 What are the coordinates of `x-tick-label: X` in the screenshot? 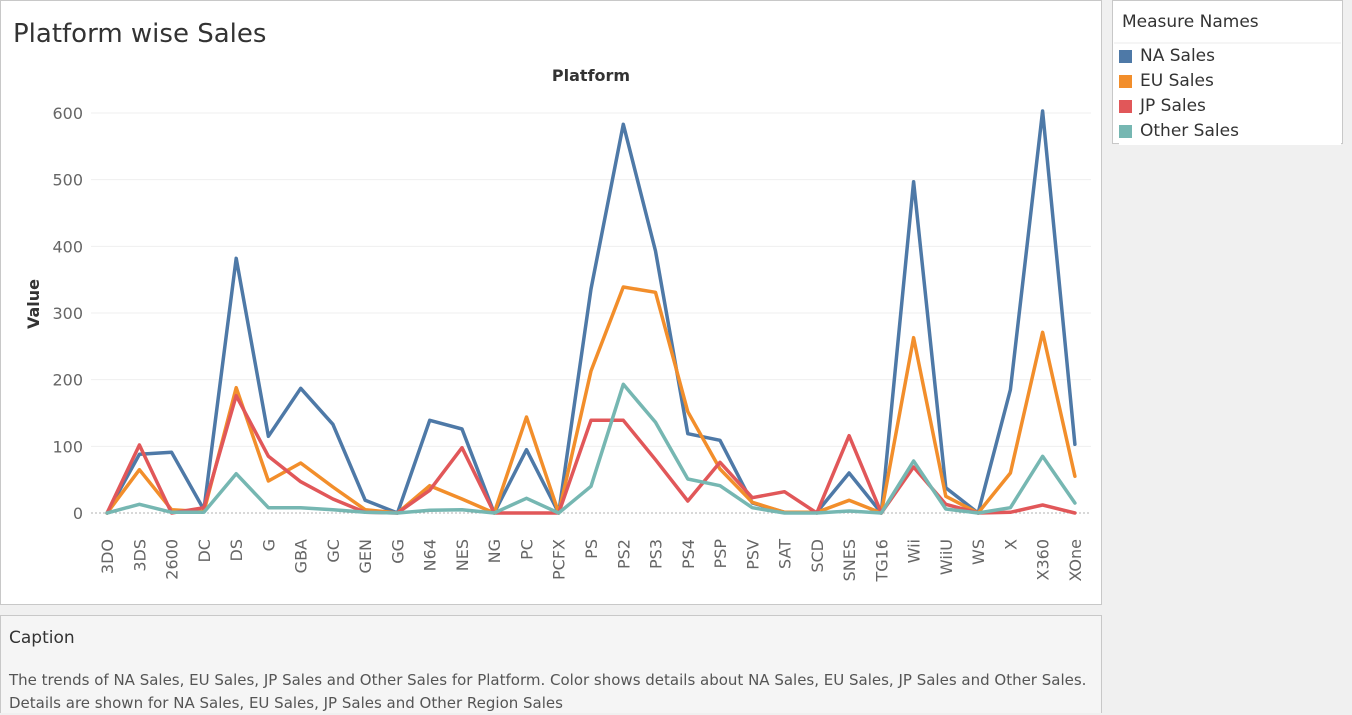 It's located at (1010, 544).